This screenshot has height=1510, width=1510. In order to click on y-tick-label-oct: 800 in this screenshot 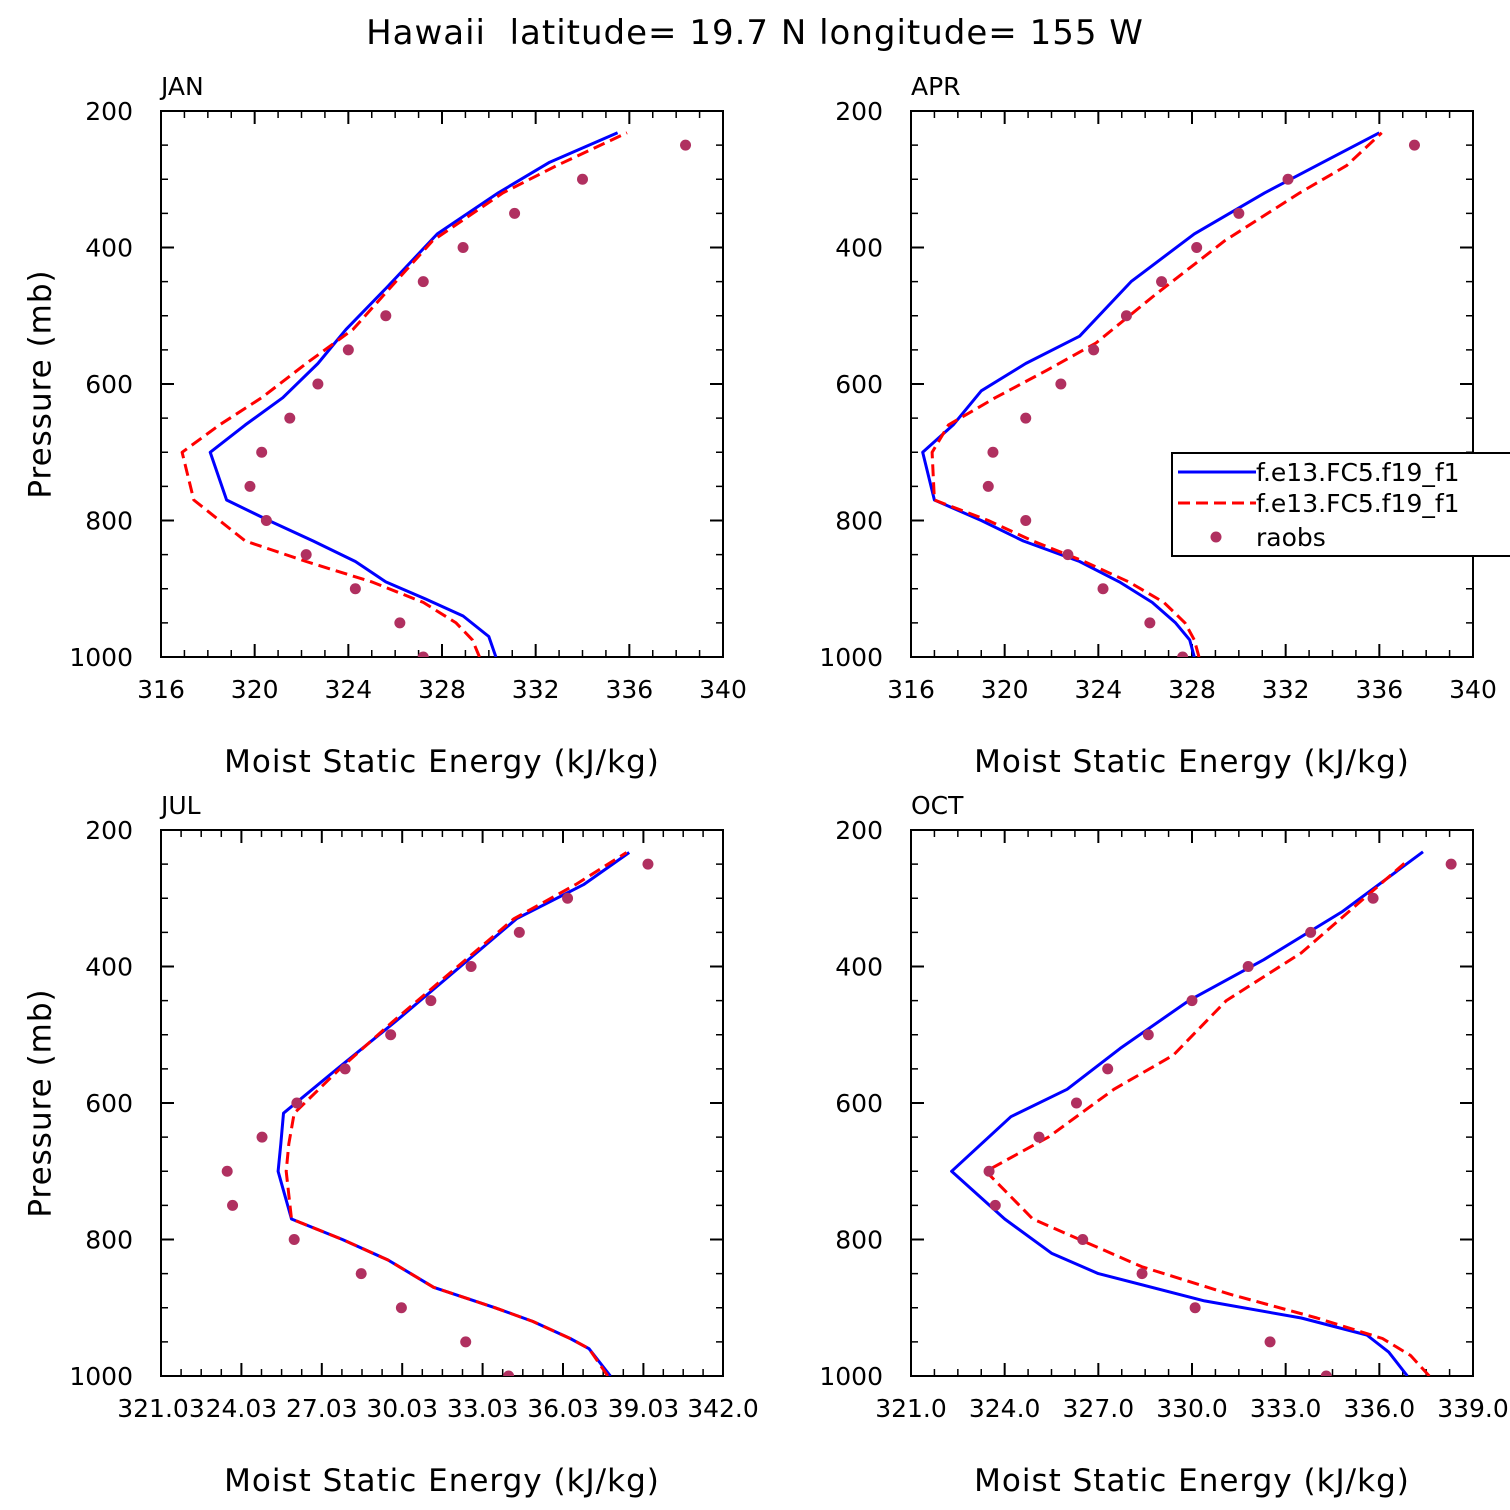, I will do `click(859, 1240)`.